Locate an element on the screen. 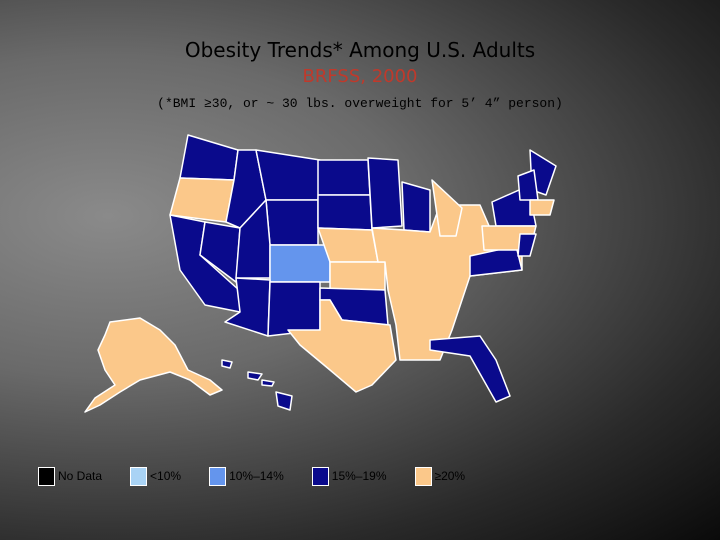 The width and height of the screenshot is (720, 540). legend-label: <10% is located at coordinates (166, 476).